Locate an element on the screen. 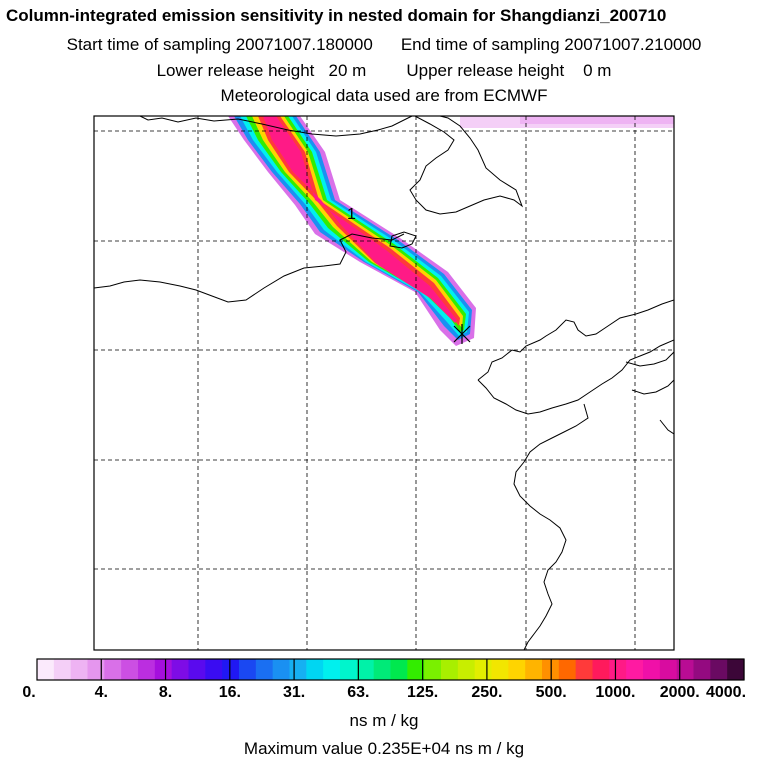 This screenshot has height=768, width=768. colorbar-tick-label: 63. is located at coordinates (358, 692).